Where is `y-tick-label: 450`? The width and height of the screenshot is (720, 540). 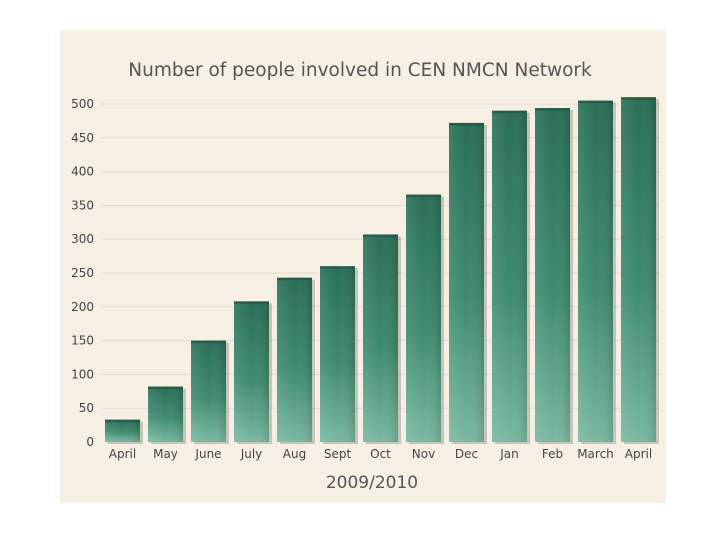 y-tick-label: 450 is located at coordinates (82, 138).